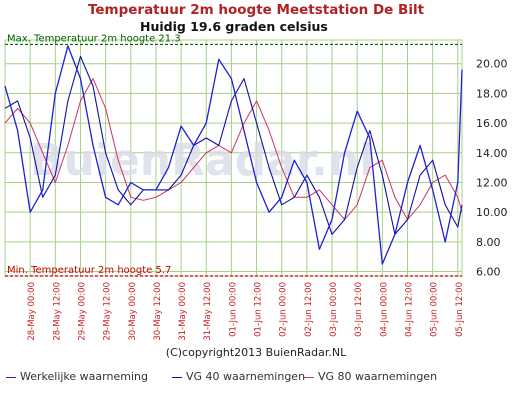 This screenshot has width=512, height=400. I want to click on legend-swatch-vg40, so click(177, 377).